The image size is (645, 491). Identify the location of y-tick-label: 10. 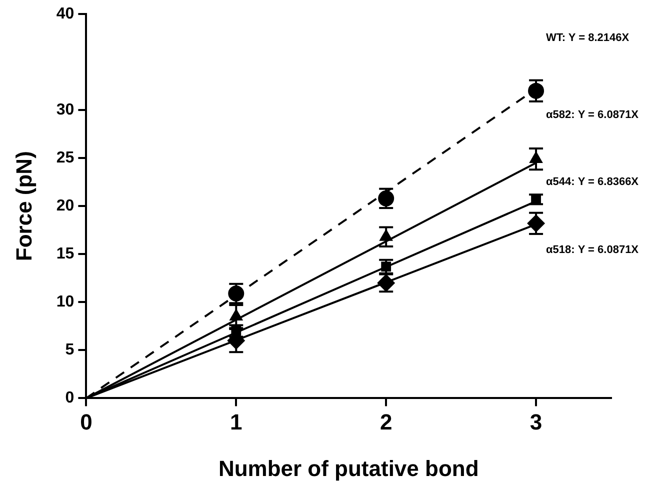
(65, 302).